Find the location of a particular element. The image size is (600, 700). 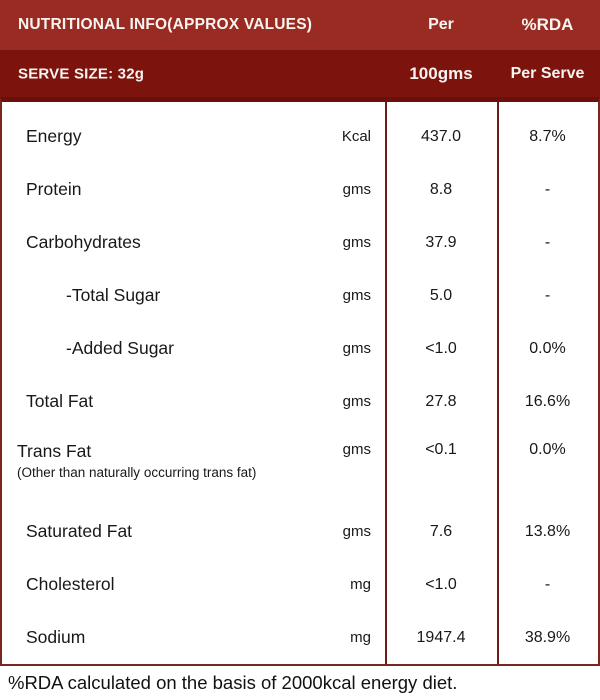

nutrient-label: -Total Sugar is located at coordinates (113, 295).